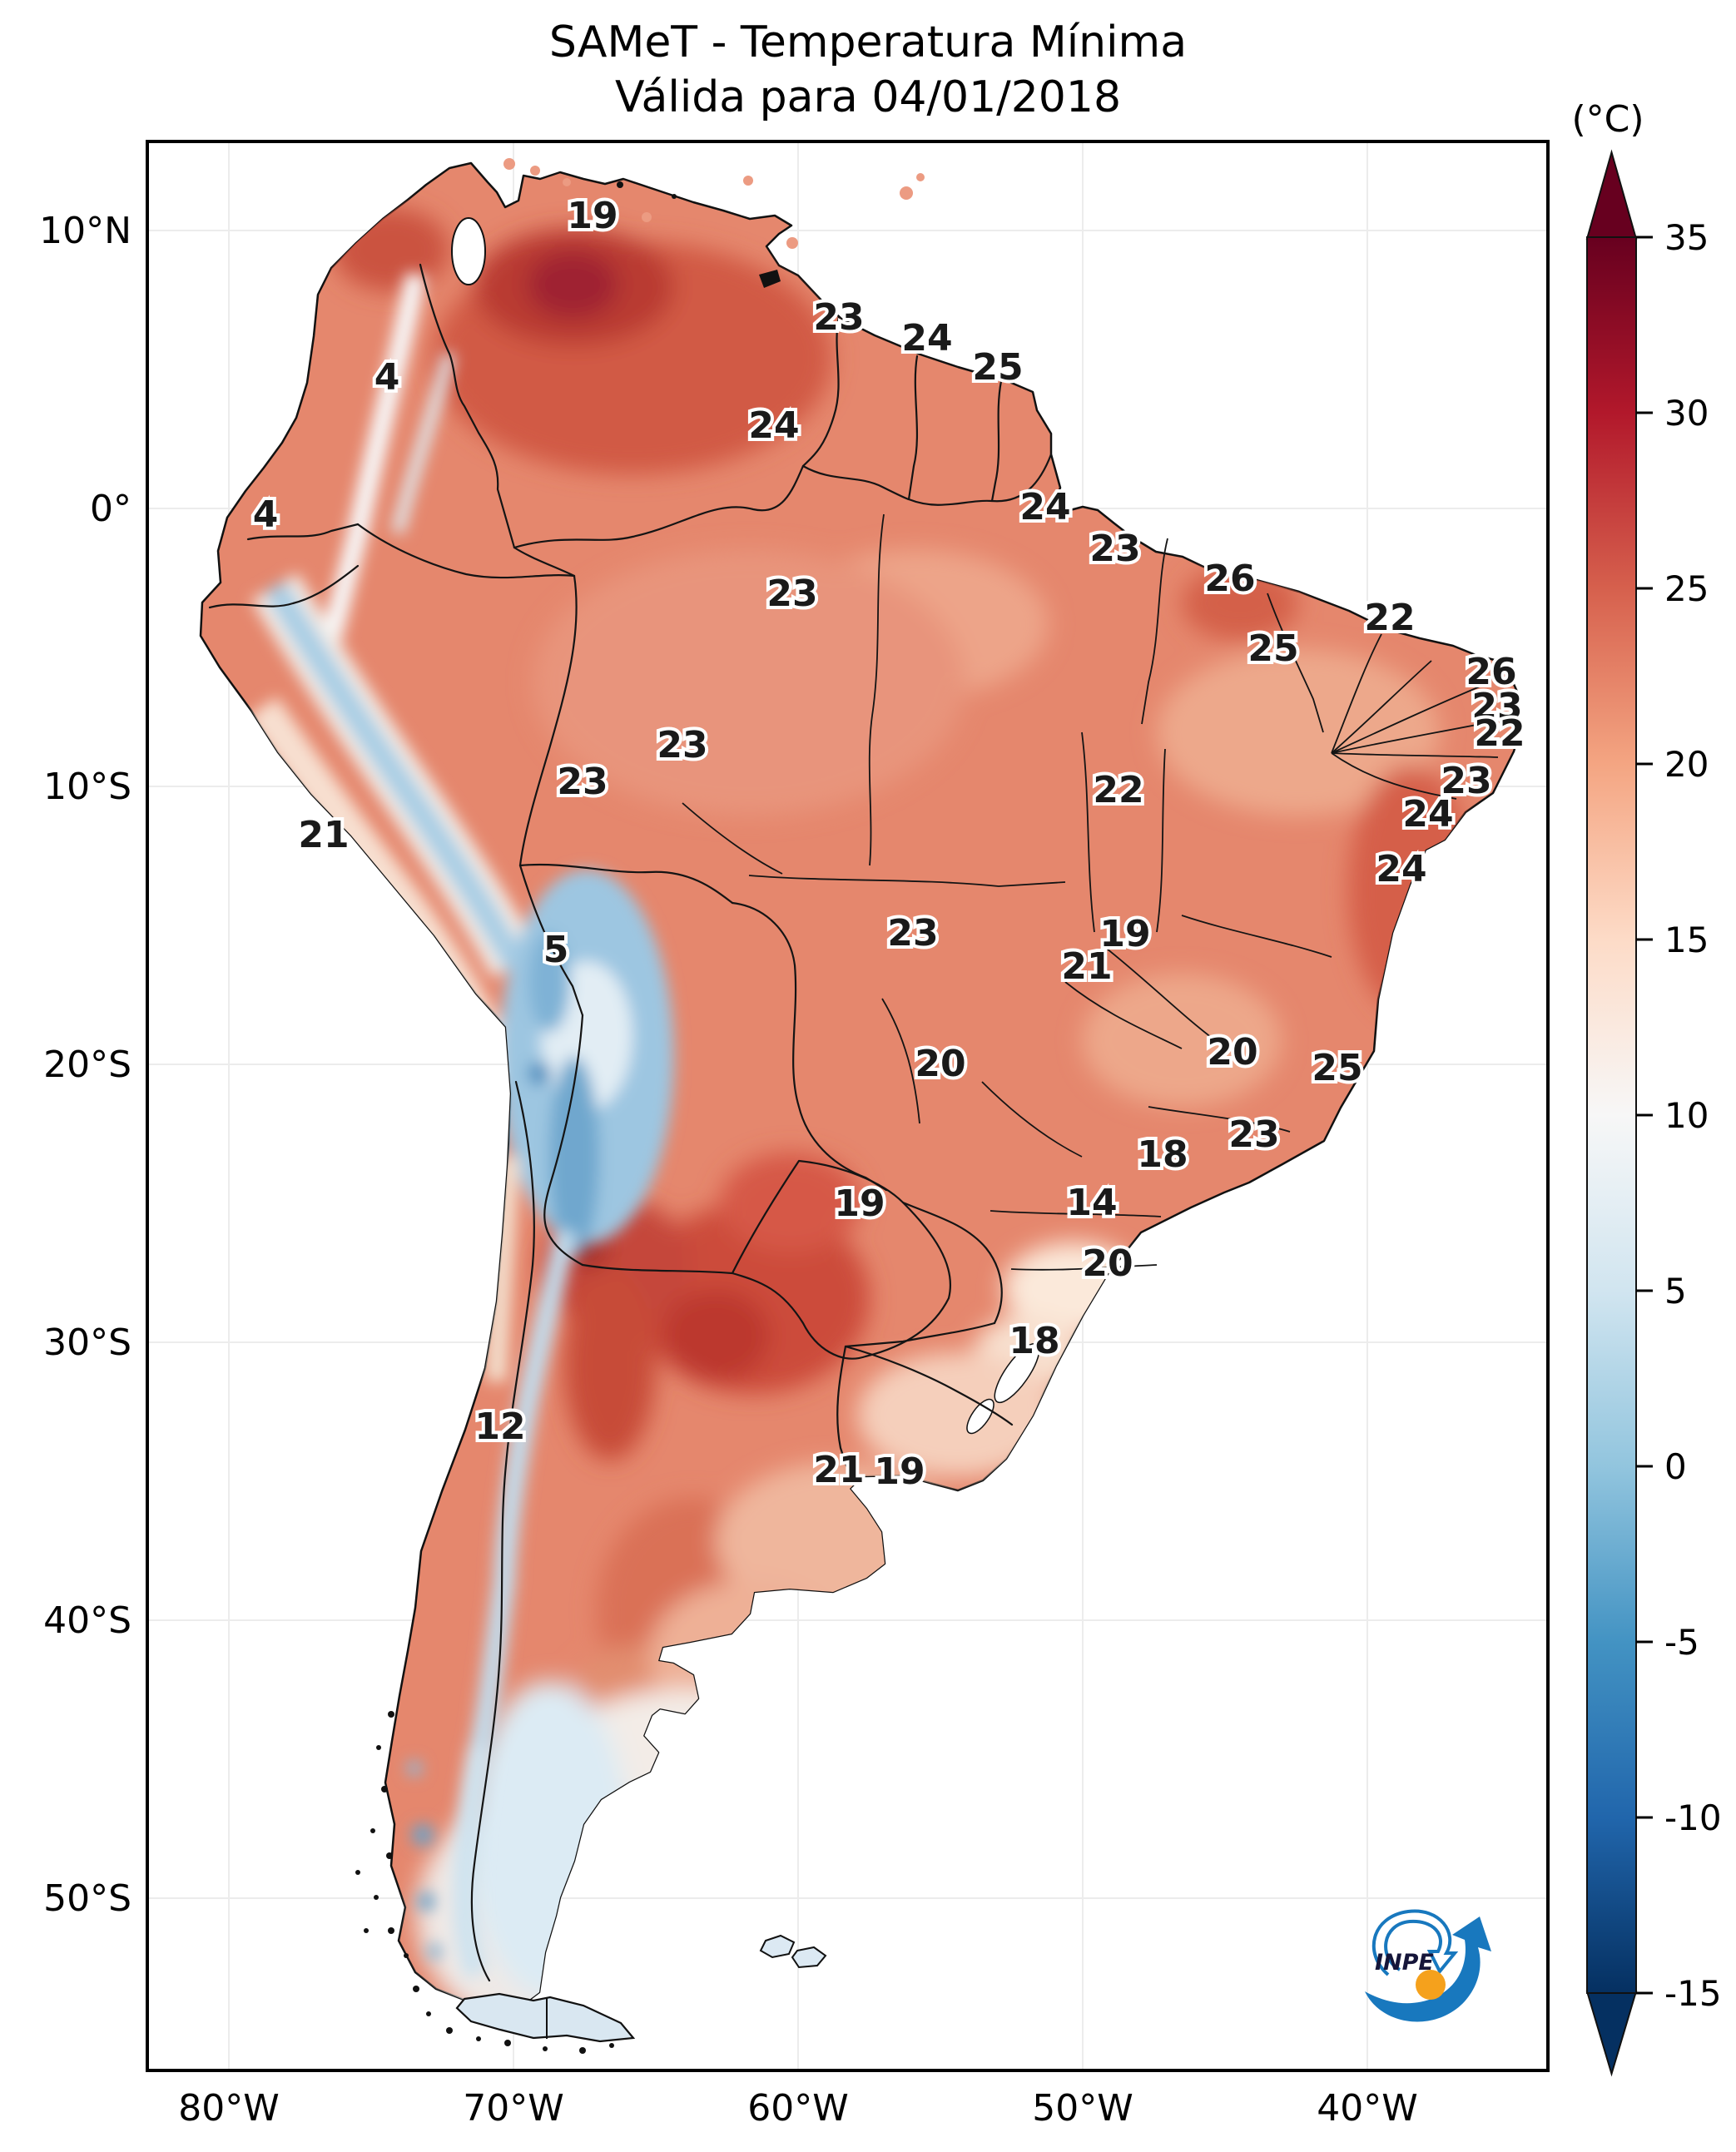  I want to click on colorbar: (°C) 35 30 25 20 15 10 5 0 -5 -10 -15, so click(1647, 1087).